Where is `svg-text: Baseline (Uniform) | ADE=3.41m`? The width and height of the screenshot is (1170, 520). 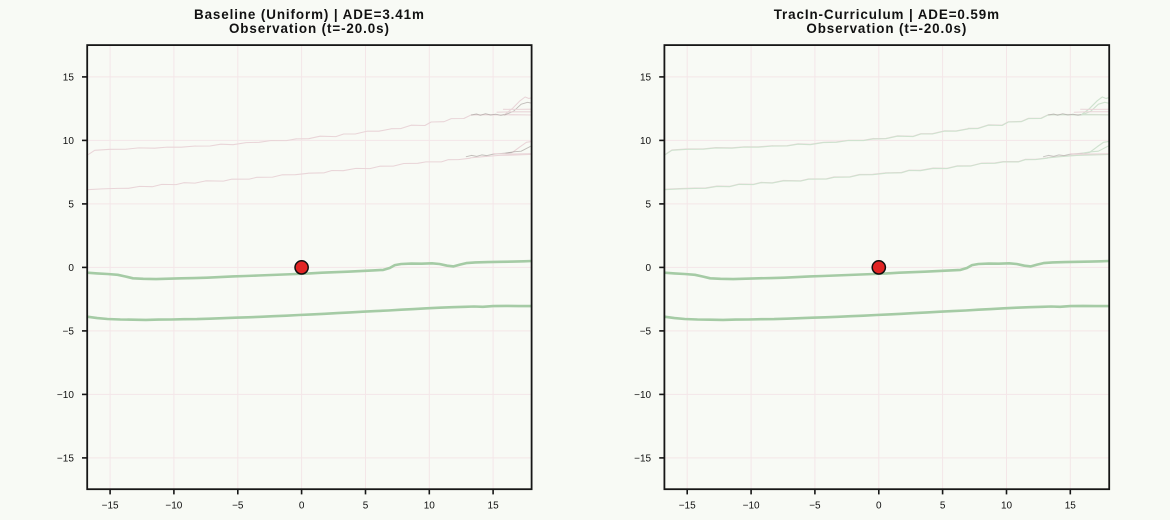 svg-text: Baseline (Uniform) | ADE=3.41m is located at coordinates (309, 14).